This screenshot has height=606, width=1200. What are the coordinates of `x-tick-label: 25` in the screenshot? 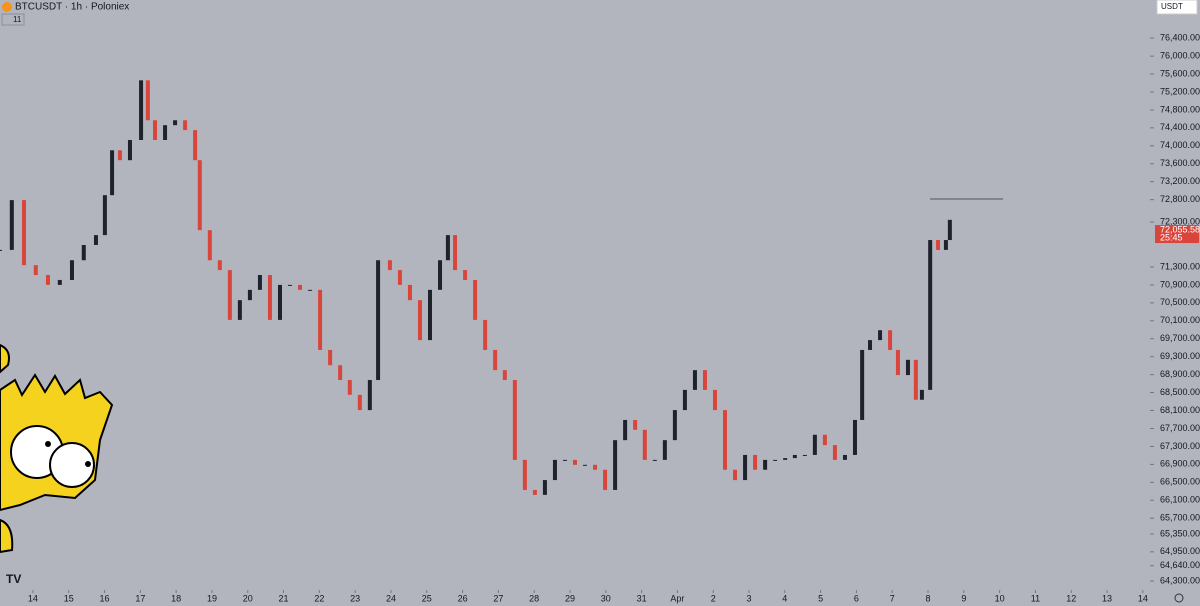 It's located at (427, 598).